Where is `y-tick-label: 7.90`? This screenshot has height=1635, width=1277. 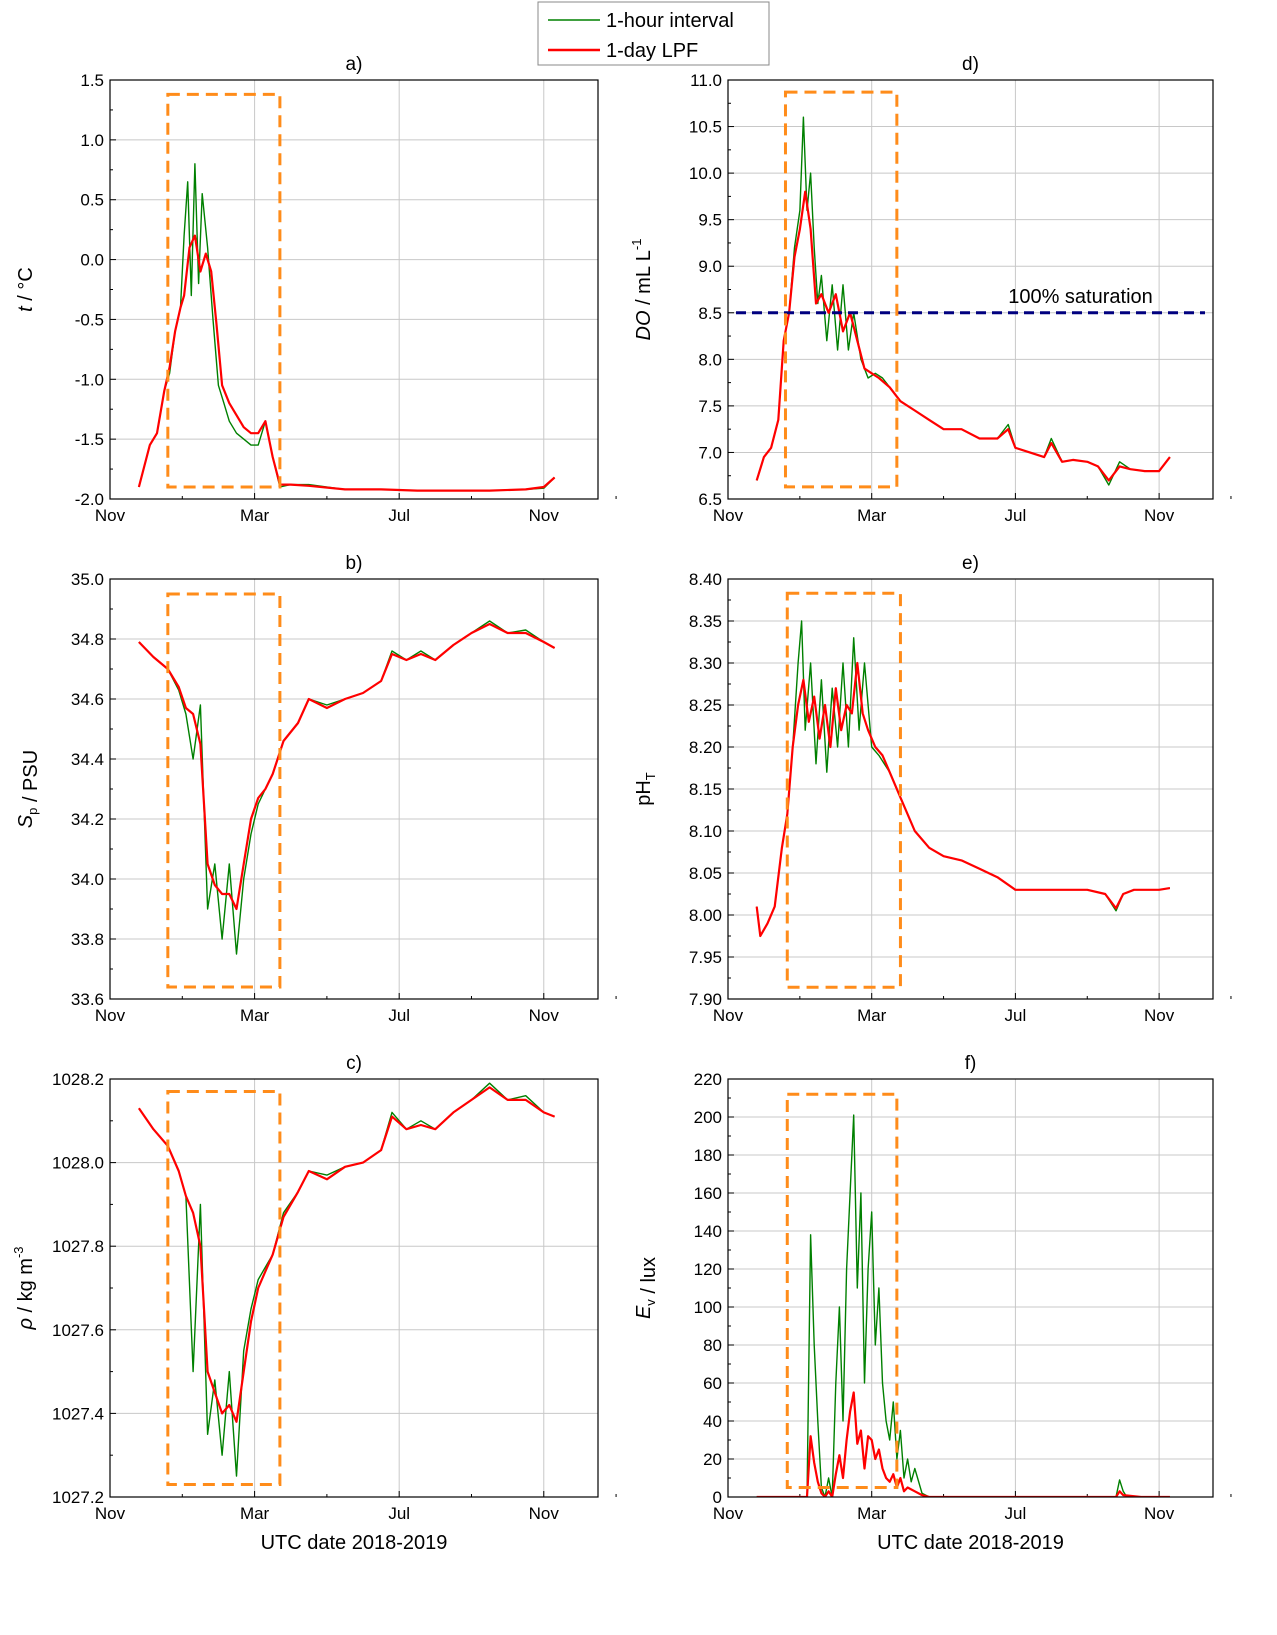
y-tick-label: 7.90 is located at coordinates (705, 999).